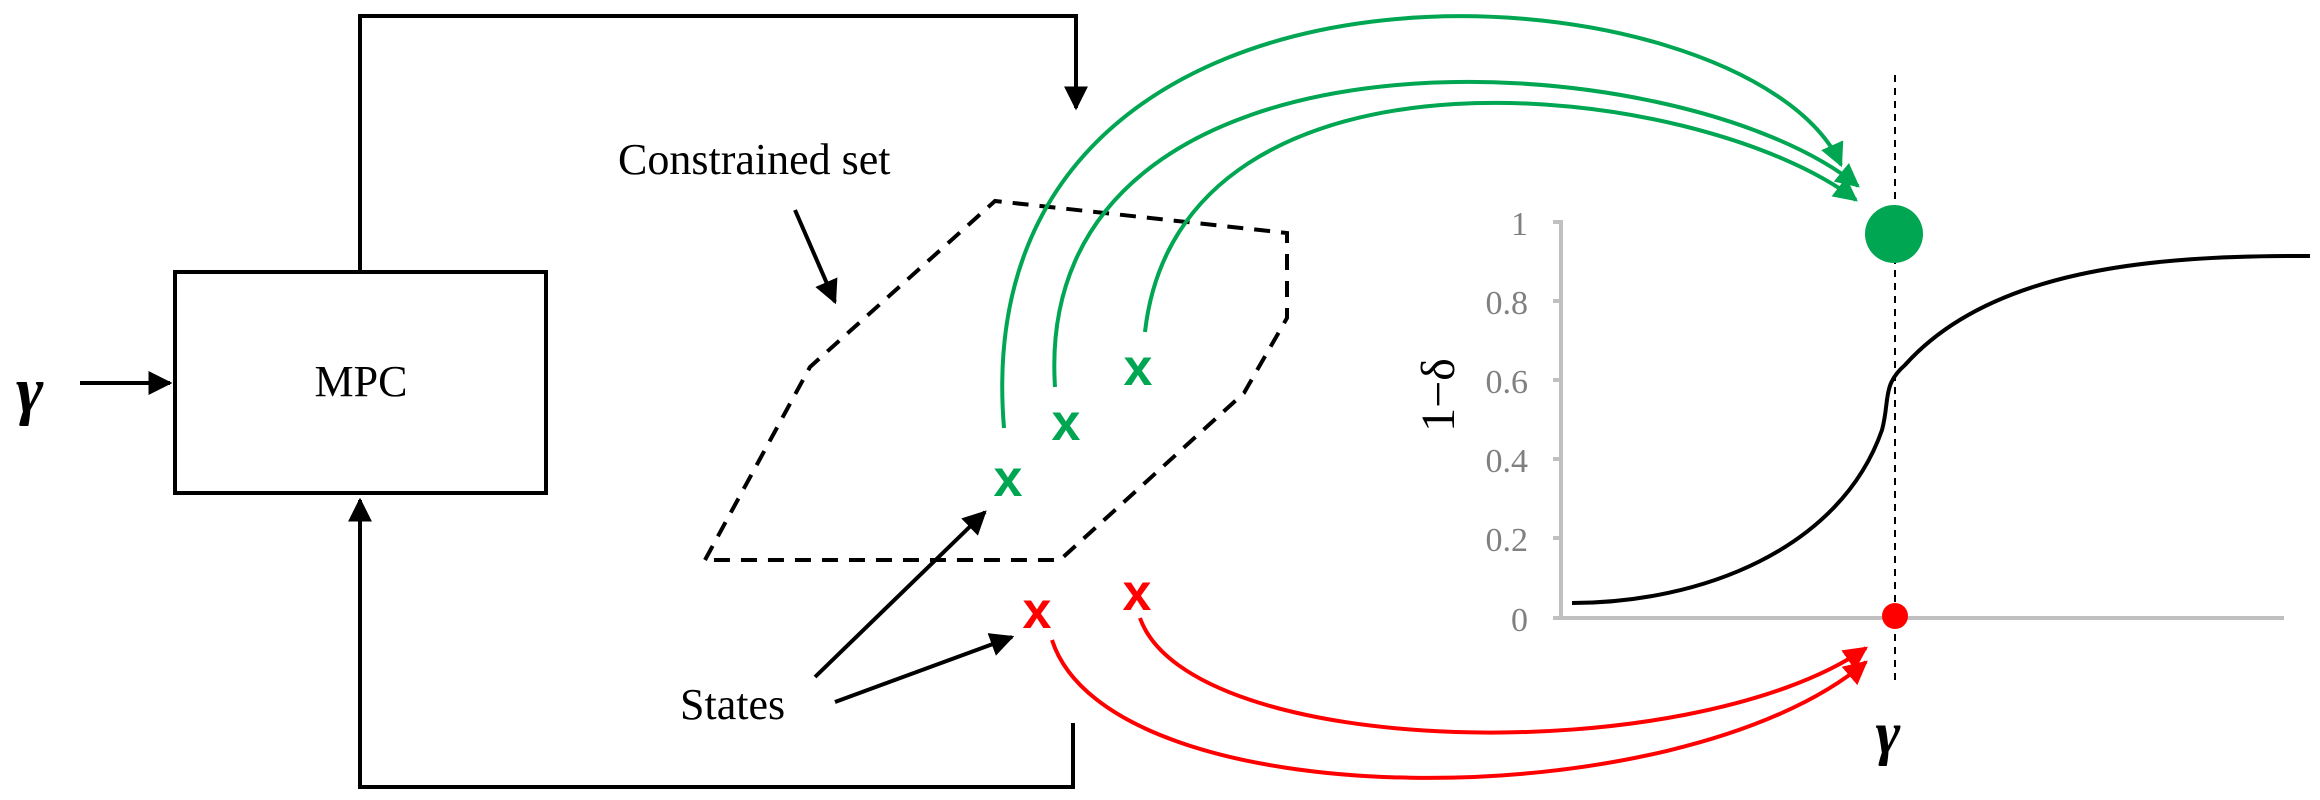  Describe the element at coordinates (732, 704) in the screenshot. I see `states-label: States` at that location.